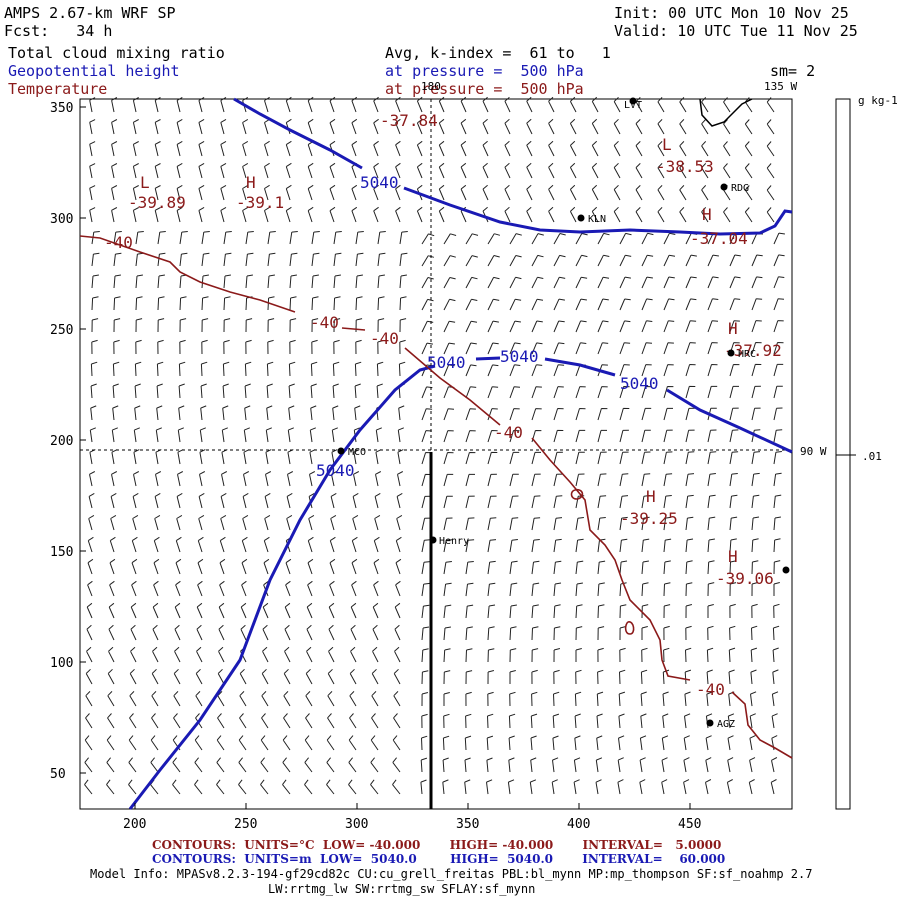  What do you see at coordinates (581, 218) in the screenshot?
I see `station-dot-kln` at bounding box center [581, 218].